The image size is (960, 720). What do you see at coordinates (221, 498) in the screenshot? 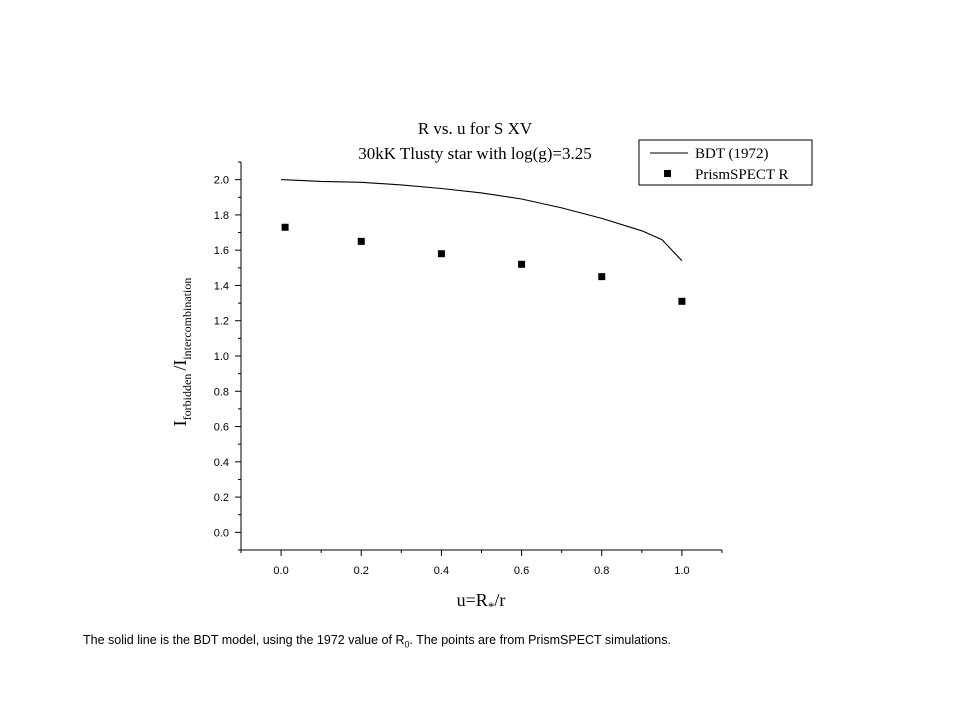
I see `y-tick-label: 0.2` at bounding box center [221, 498].